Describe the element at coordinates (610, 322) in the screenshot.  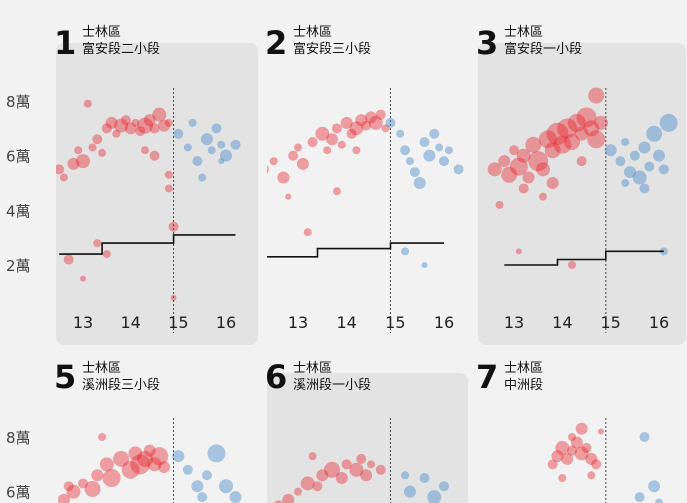
I see `x-tick-label: 15` at that location.